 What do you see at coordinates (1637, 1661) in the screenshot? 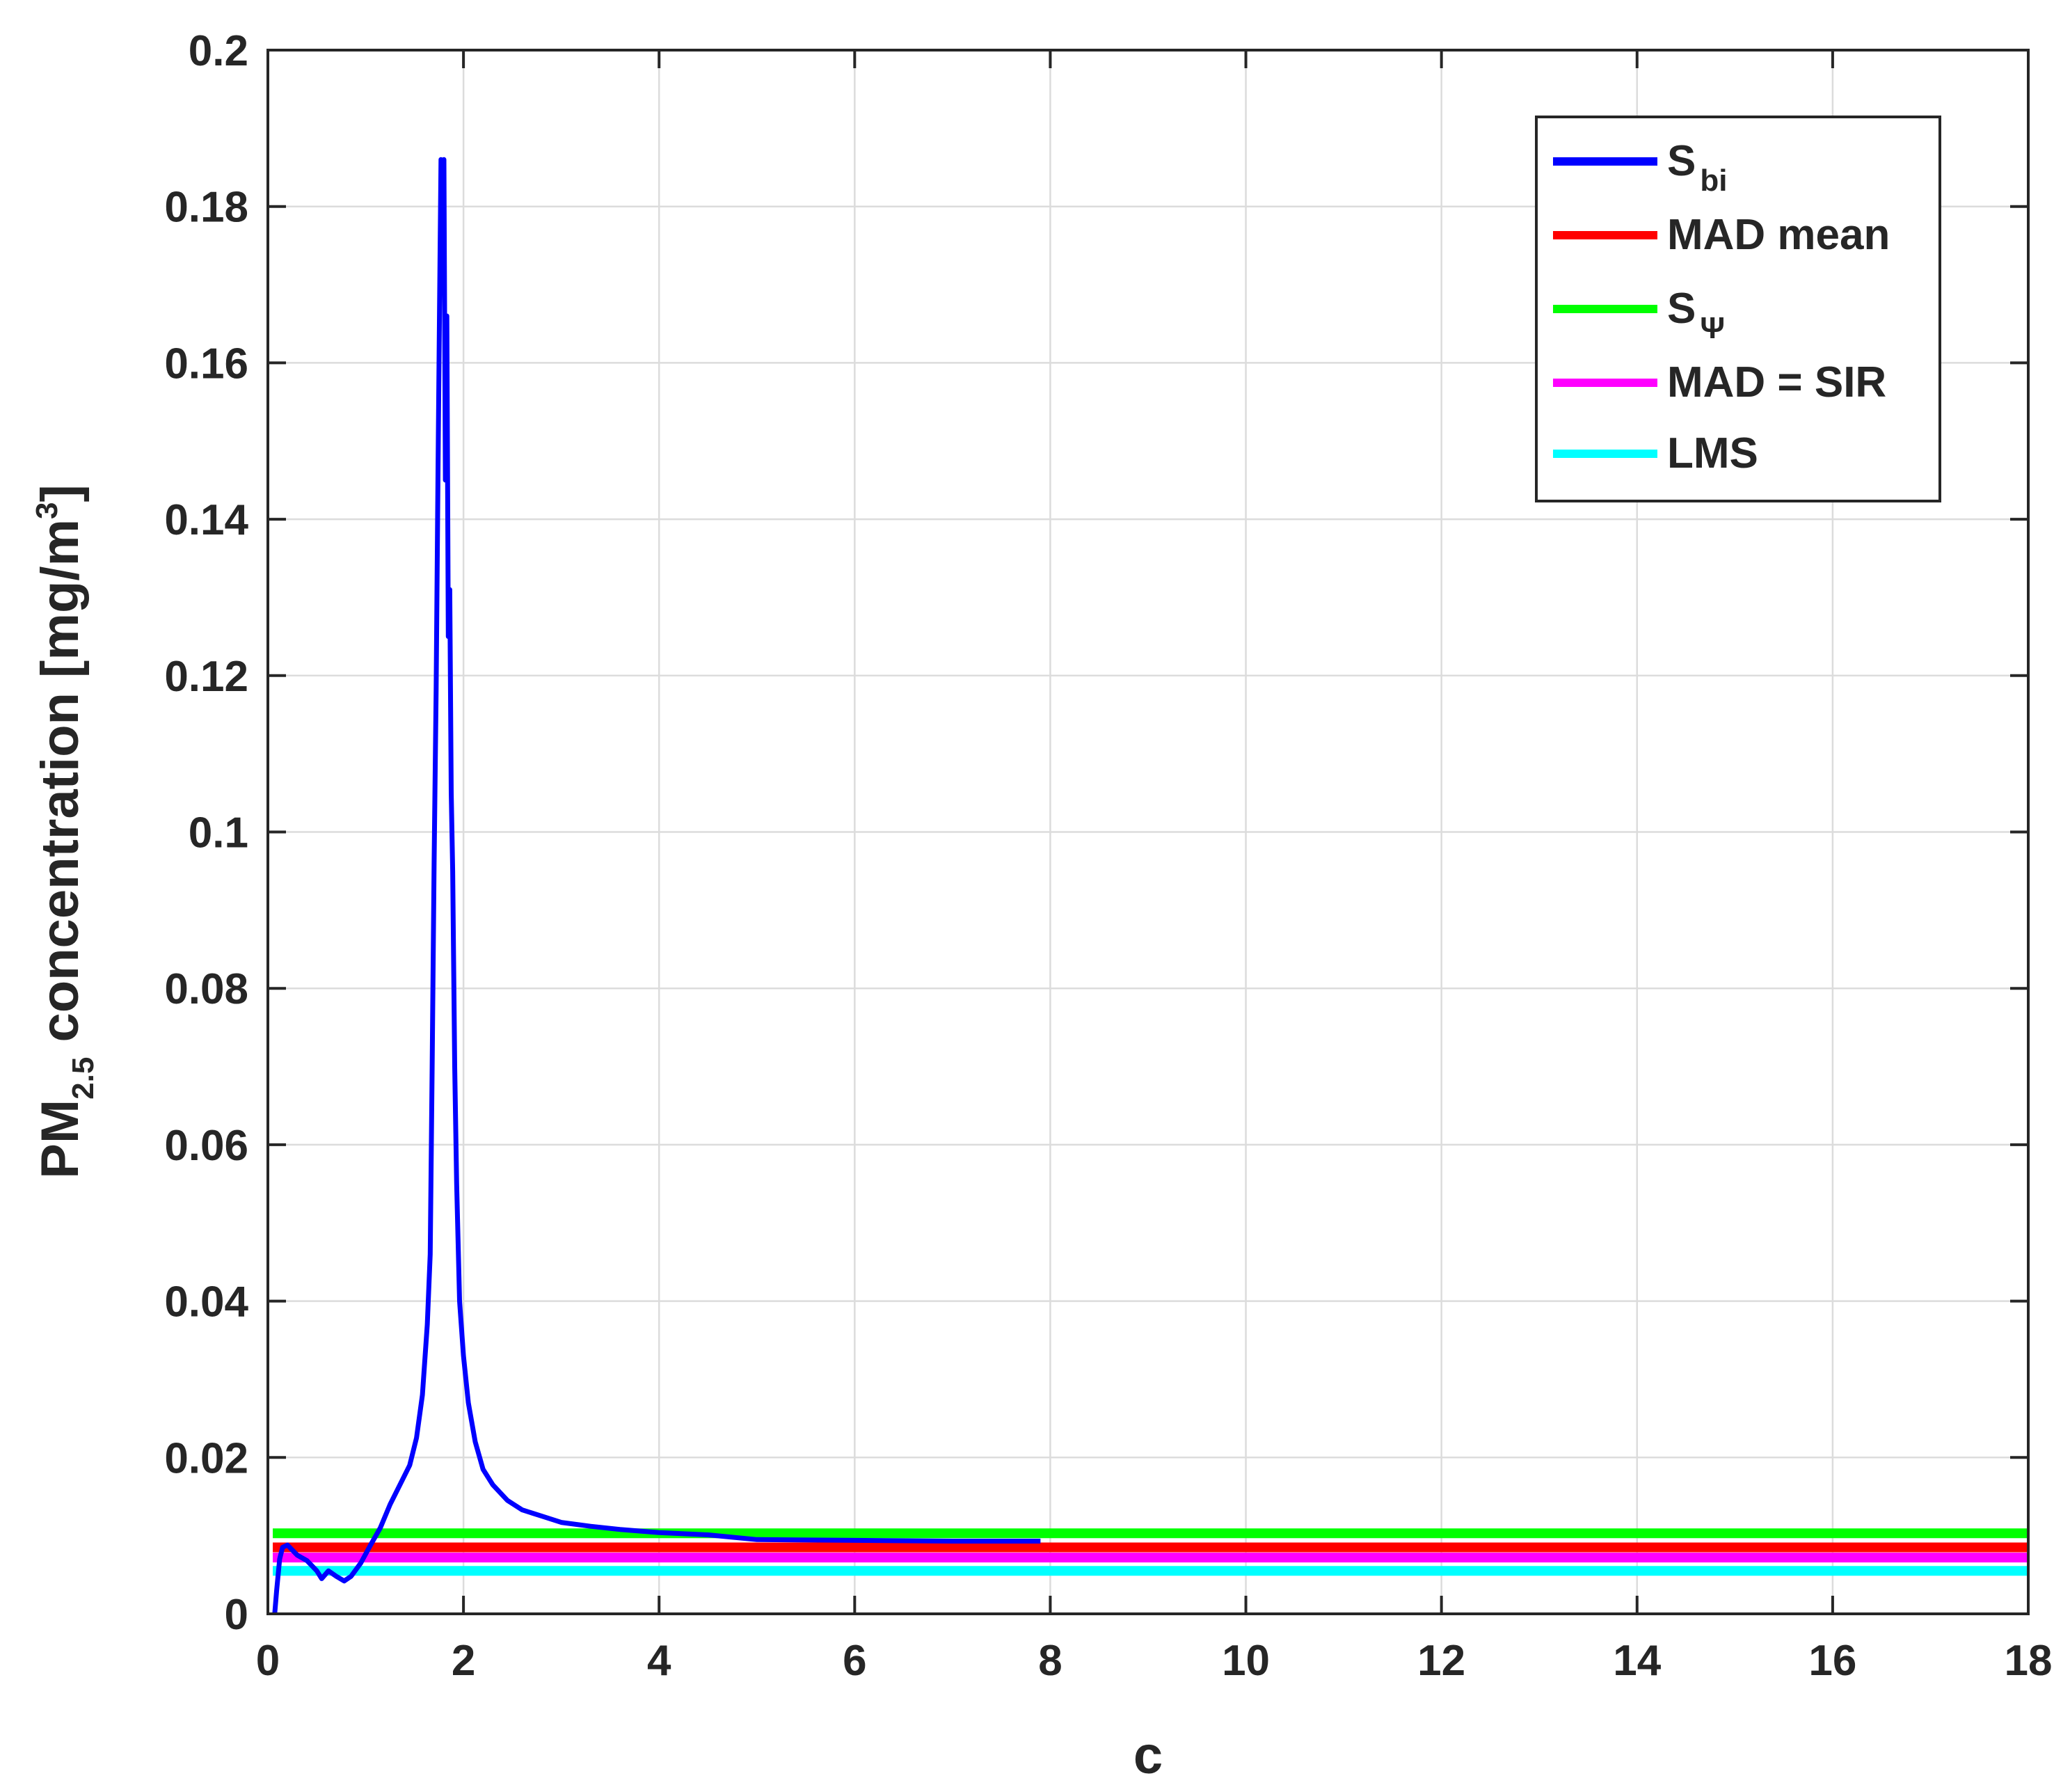
I see `x-tick-label: 14` at bounding box center [1637, 1661].